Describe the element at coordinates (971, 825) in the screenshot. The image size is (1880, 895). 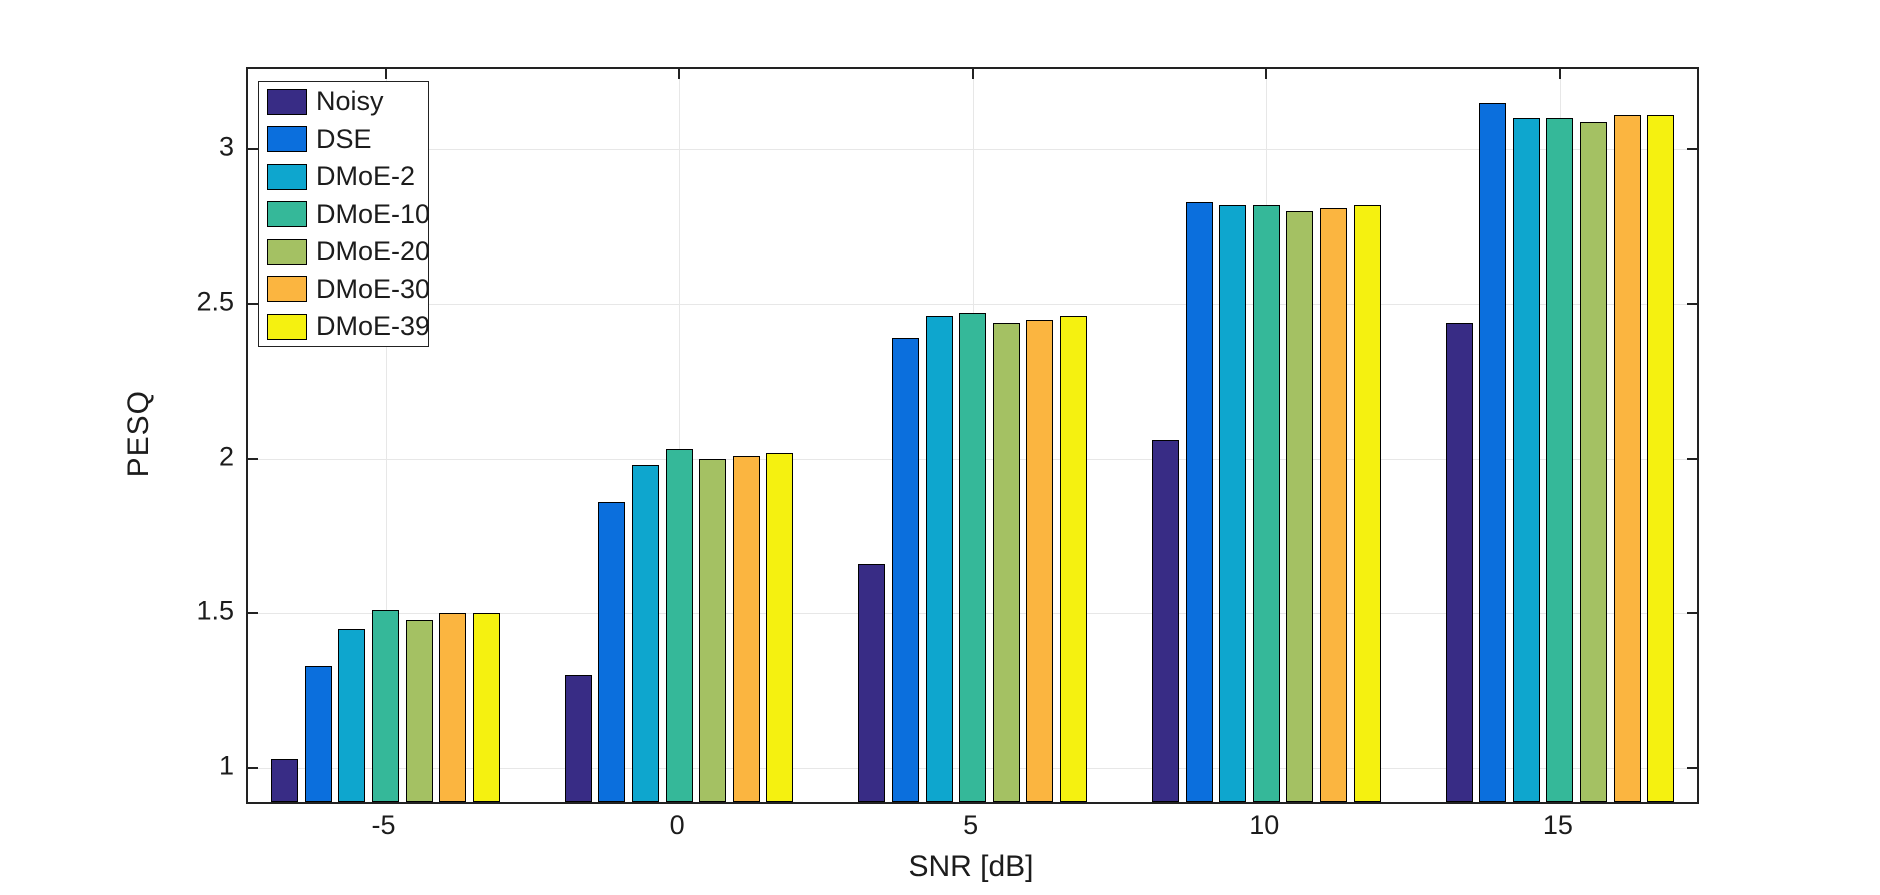
I see `x-tick-label: 5` at that location.